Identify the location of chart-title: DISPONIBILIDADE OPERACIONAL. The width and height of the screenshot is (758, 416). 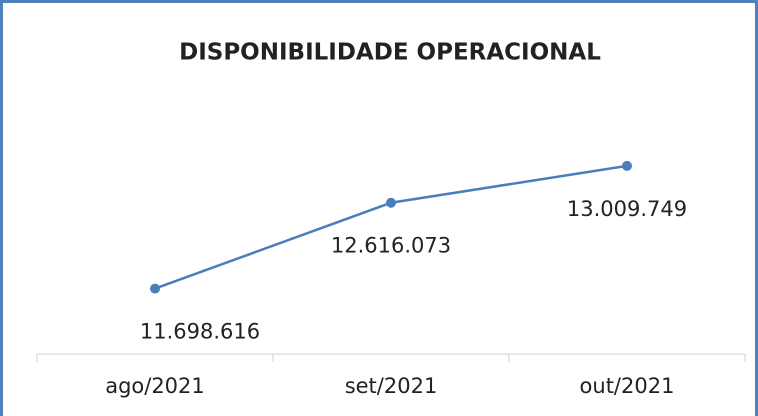
(390, 53).